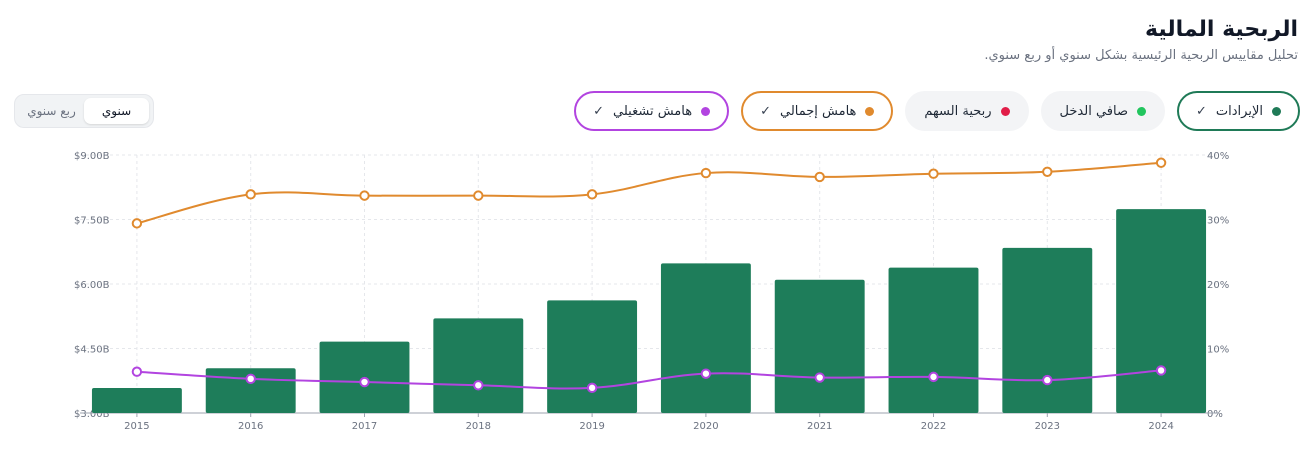  Describe the element at coordinates (136, 426) in the screenshot. I see `x-tick-label: 2015` at that location.